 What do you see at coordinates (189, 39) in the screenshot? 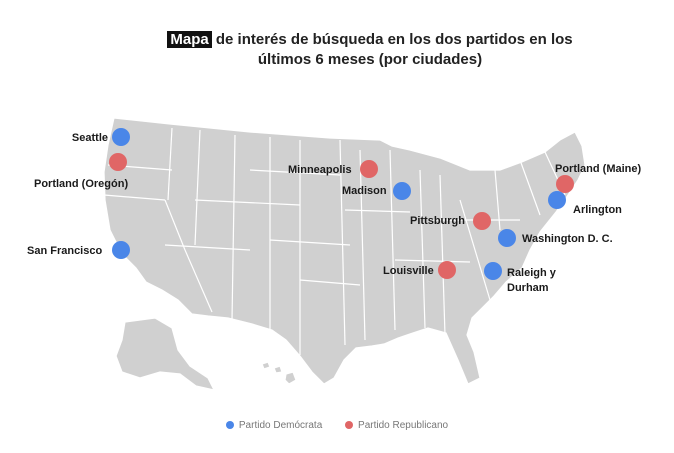
I see `title-highlight: Mapa` at bounding box center [189, 39].